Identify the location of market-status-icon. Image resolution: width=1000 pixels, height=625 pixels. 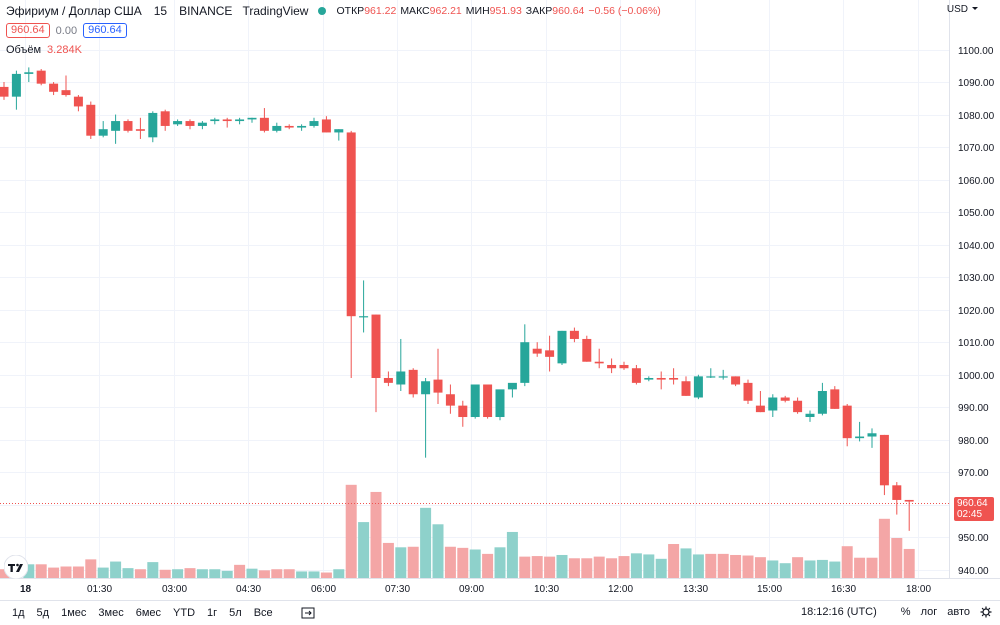
(322, 11).